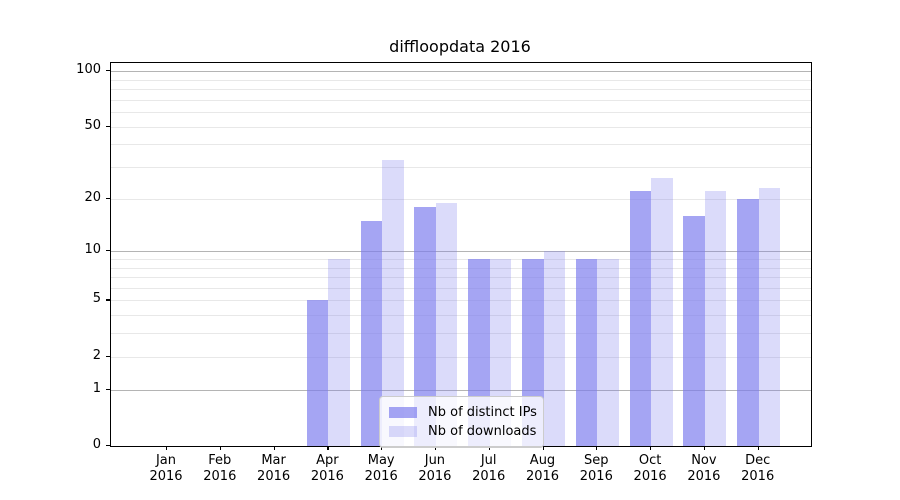 The image size is (900, 500). What do you see at coordinates (650, 468) in the screenshot?
I see `x-tick-label: Oct 2016` at bounding box center [650, 468].